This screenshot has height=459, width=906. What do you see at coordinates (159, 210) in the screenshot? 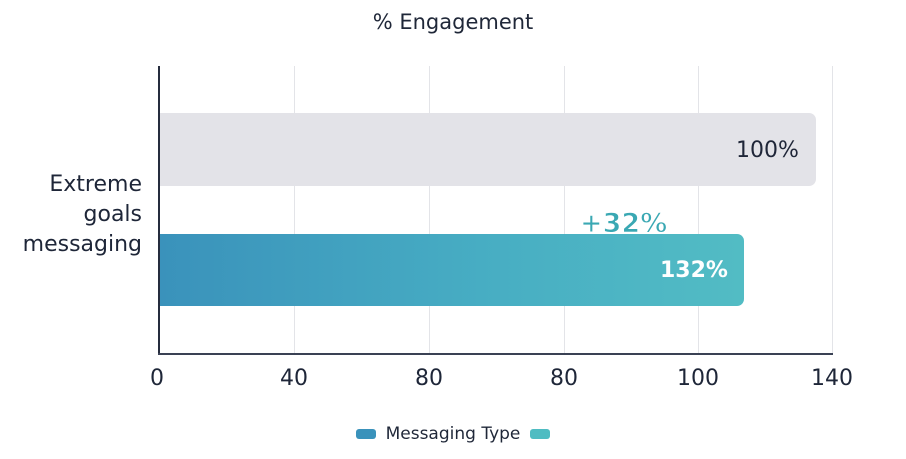
I see `y-axis` at bounding box center [159, 210].